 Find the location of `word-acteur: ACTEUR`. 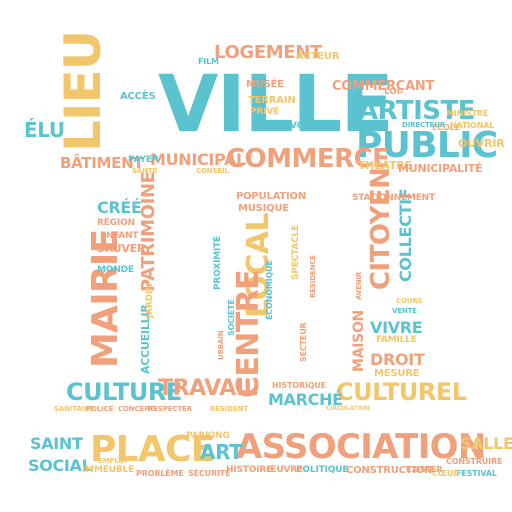

word-acteur: ACTEUR is located at coordinates (318, 56).